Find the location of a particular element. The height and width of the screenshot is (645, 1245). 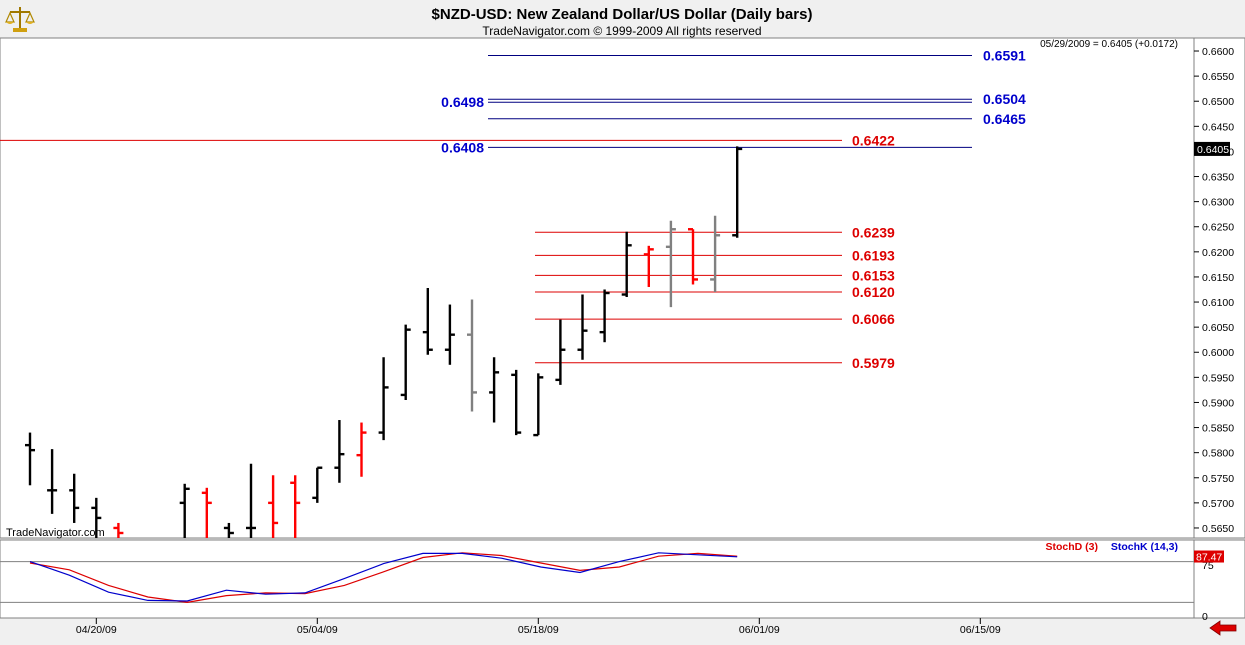

price-axis-panel is located at coordinates (1219, 288).